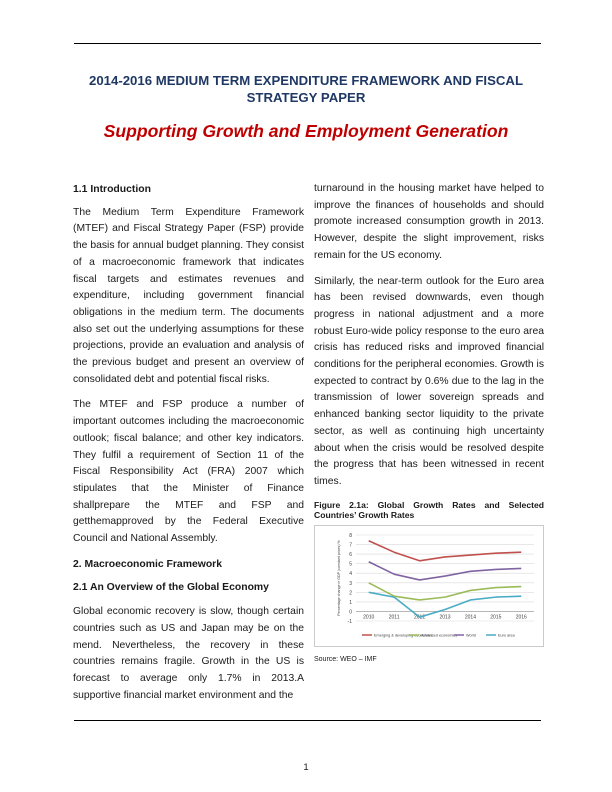 This screenshot has height=792, width=612. What do you see at coordinates (495, 617) in the screenshot?
I see `x-tick-label: 2015` at bounding box center [495, 617].